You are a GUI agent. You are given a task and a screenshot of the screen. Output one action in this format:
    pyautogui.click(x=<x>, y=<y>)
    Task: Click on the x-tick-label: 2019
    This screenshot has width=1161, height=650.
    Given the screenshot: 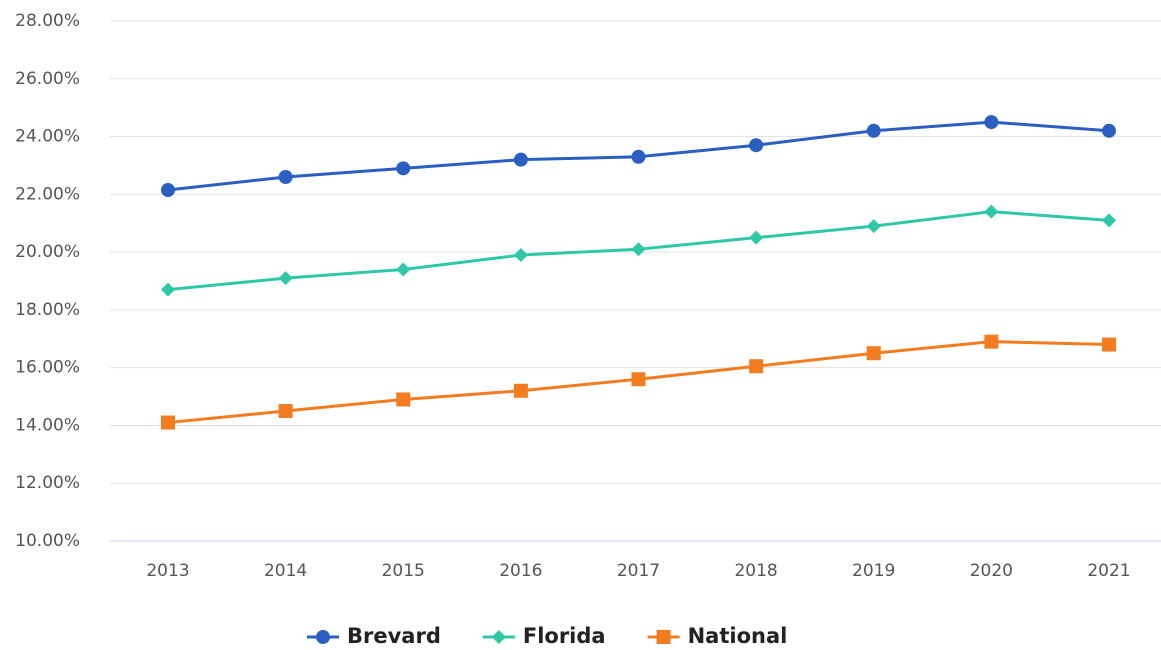 What is the action you would take?
    pyautogui.click(x=873, y=571)
    